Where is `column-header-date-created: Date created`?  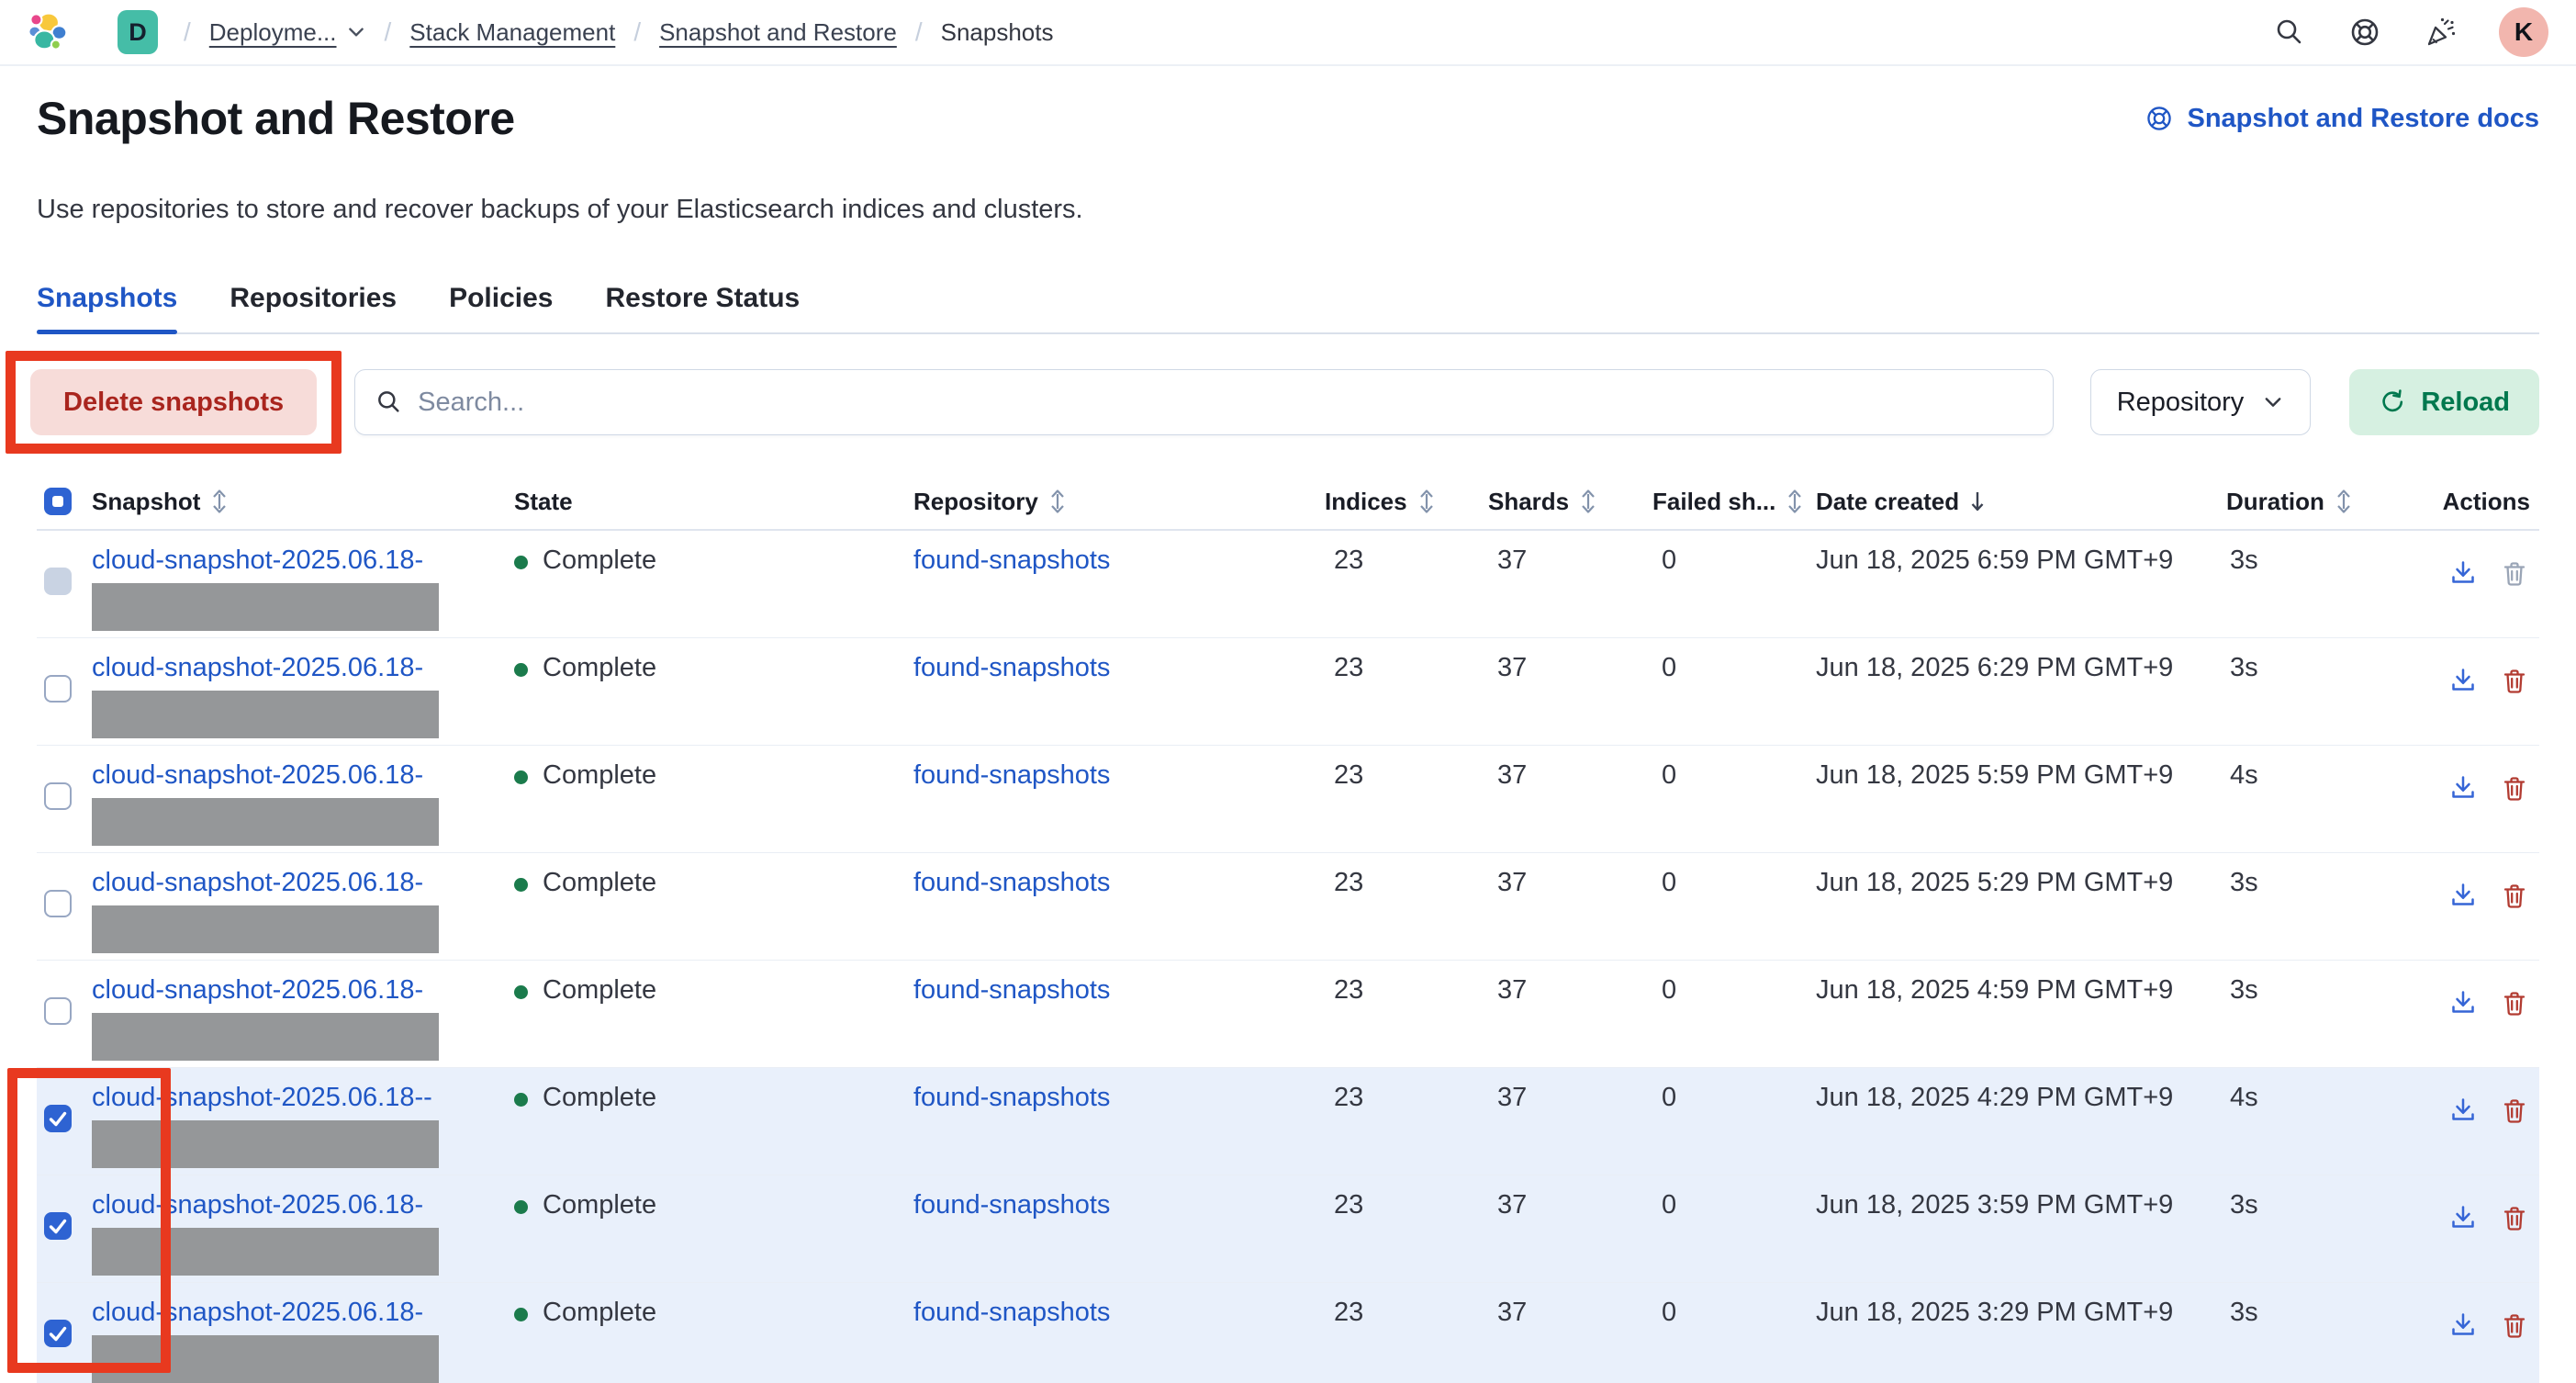 column-header-date-created: Date created is located at coordinates (2021, 502).